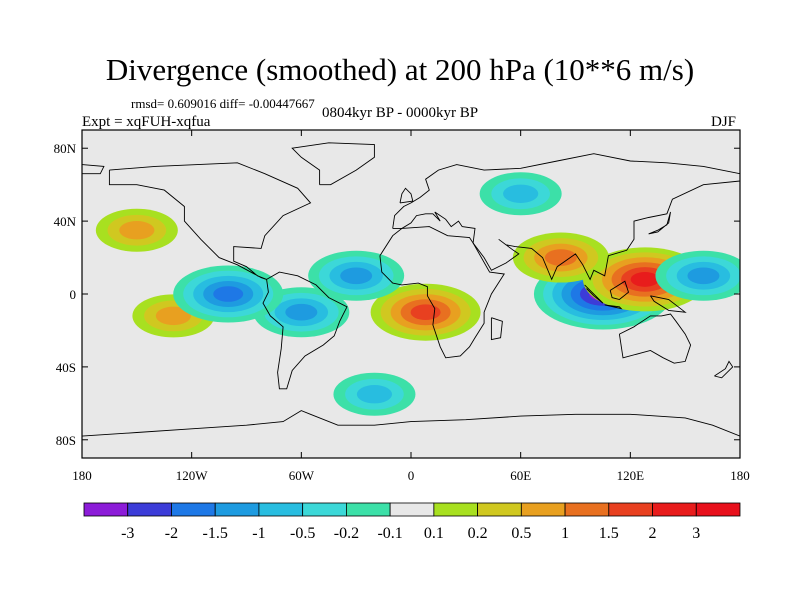  Describe the element at coordinates (740, 475) in the screenshot. I see `x-tick-label-6: 180` at that location.